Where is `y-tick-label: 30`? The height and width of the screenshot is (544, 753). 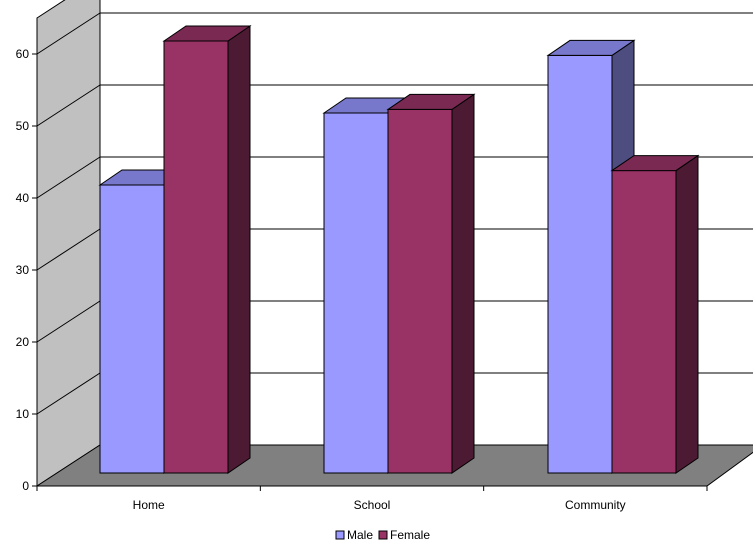 y-tick-label: 30 is located at coordinates (23, 270).